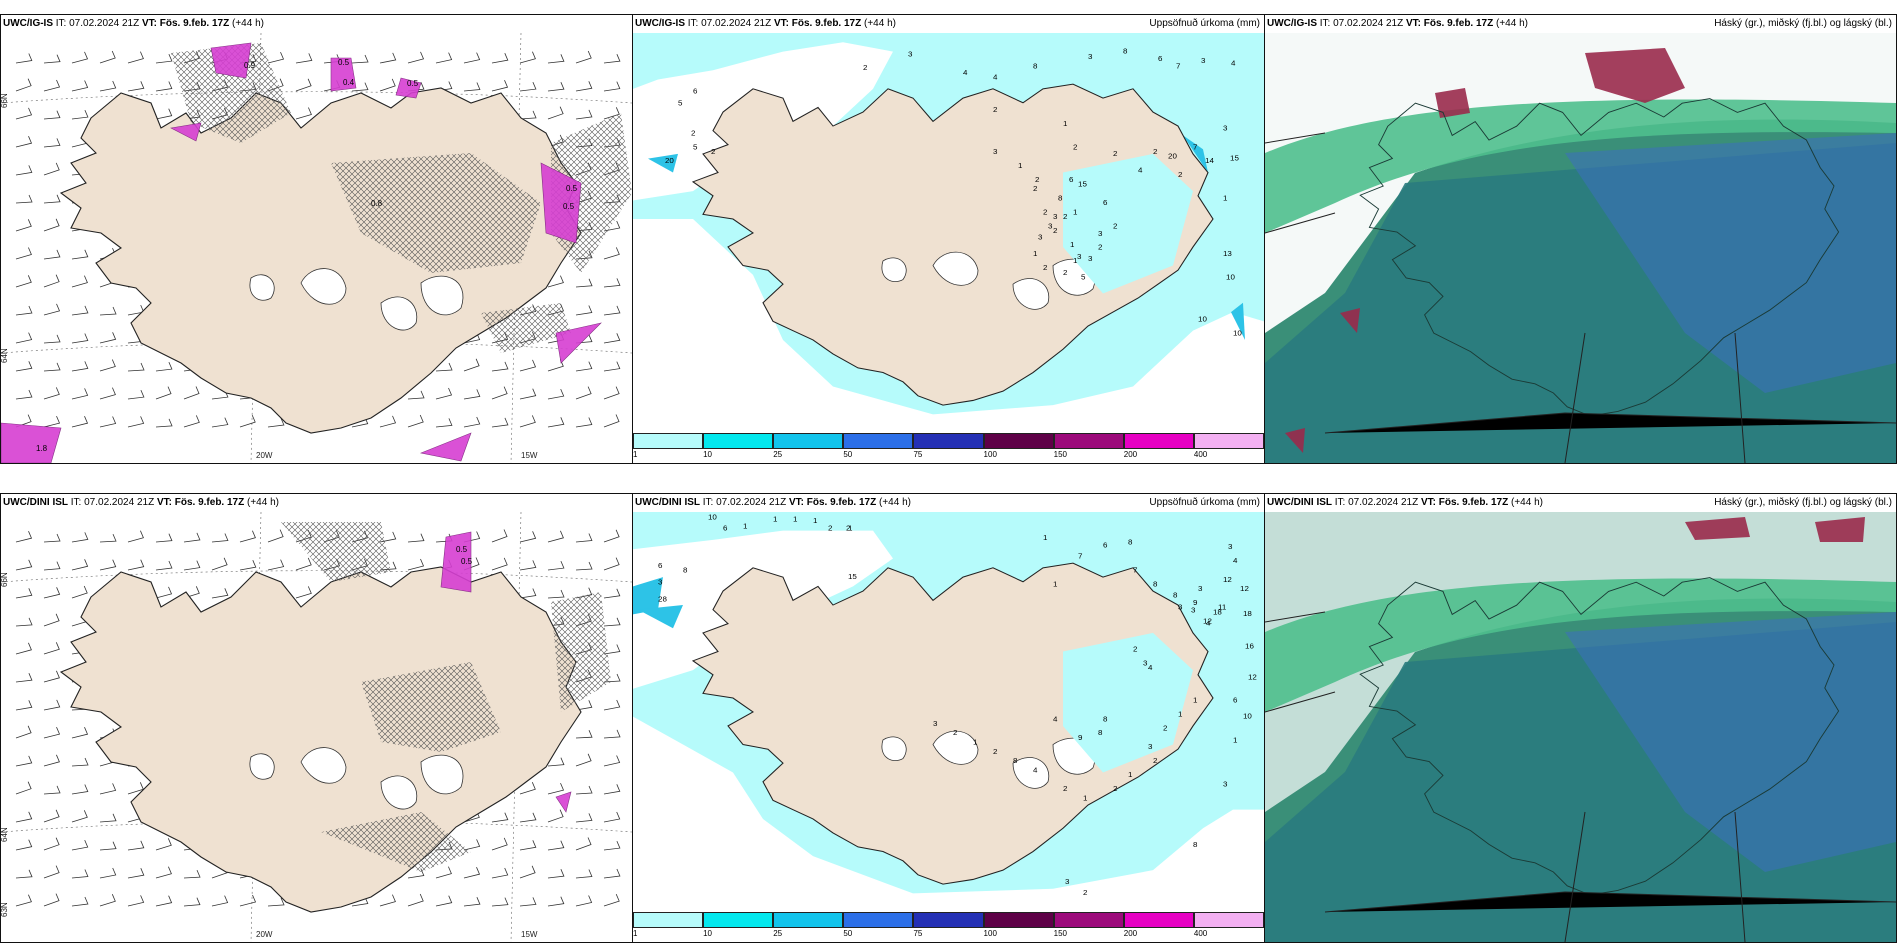 The height and width of the screenshot is (950, 1900). What do you see at coordinates (1158, 441) in the screenshot?
I see `colorbar-swatch` at bounding box center [1158, 441].